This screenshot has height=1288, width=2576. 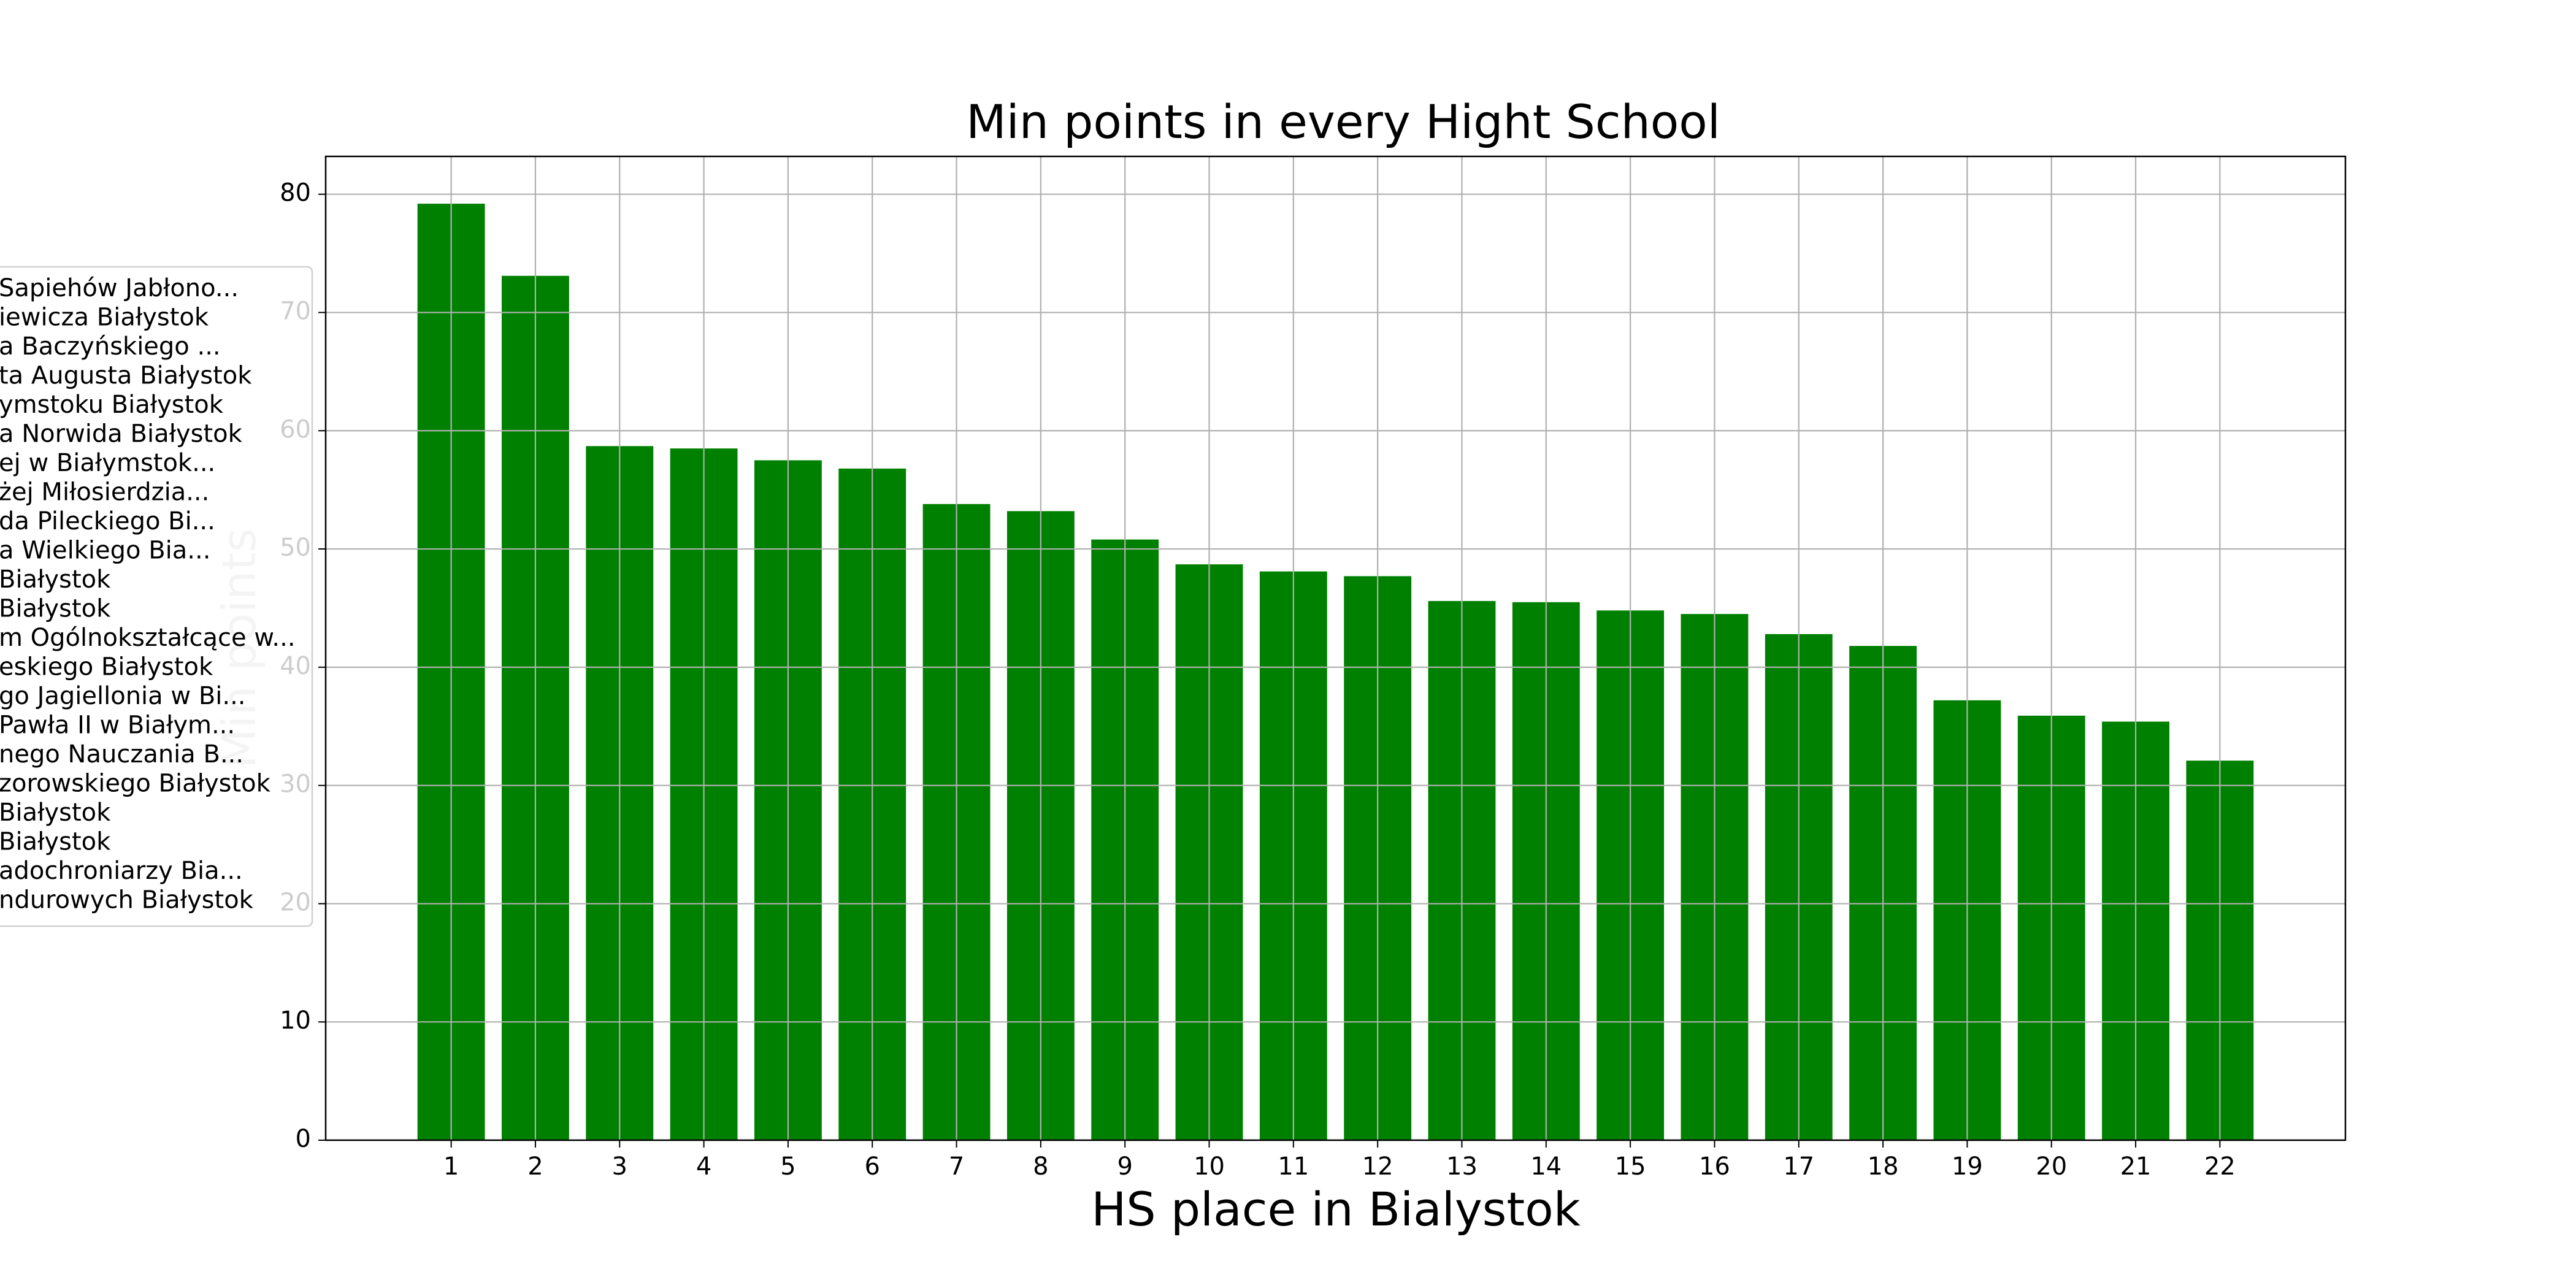 What do you see at coordinates (1798, 1166) in the screenshot?
I see `x-tick-label: 17` at bounding box center [1798, 1166].